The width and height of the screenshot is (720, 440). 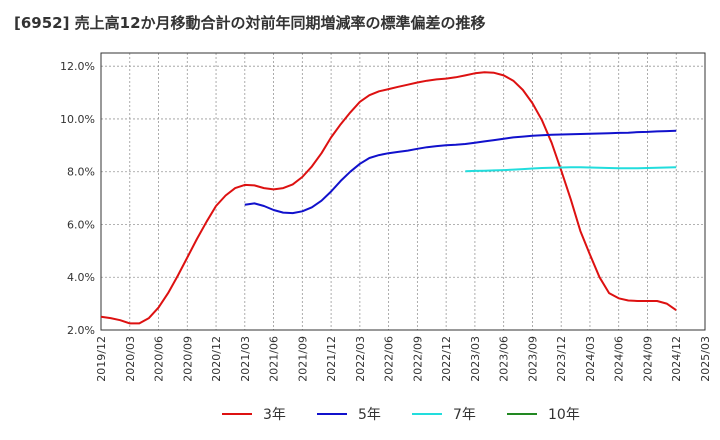 What do you see at coordinates (532, 359) in the screenshot?
I see `x-tick-label: 2023/09` at bounding box center [532, 359].